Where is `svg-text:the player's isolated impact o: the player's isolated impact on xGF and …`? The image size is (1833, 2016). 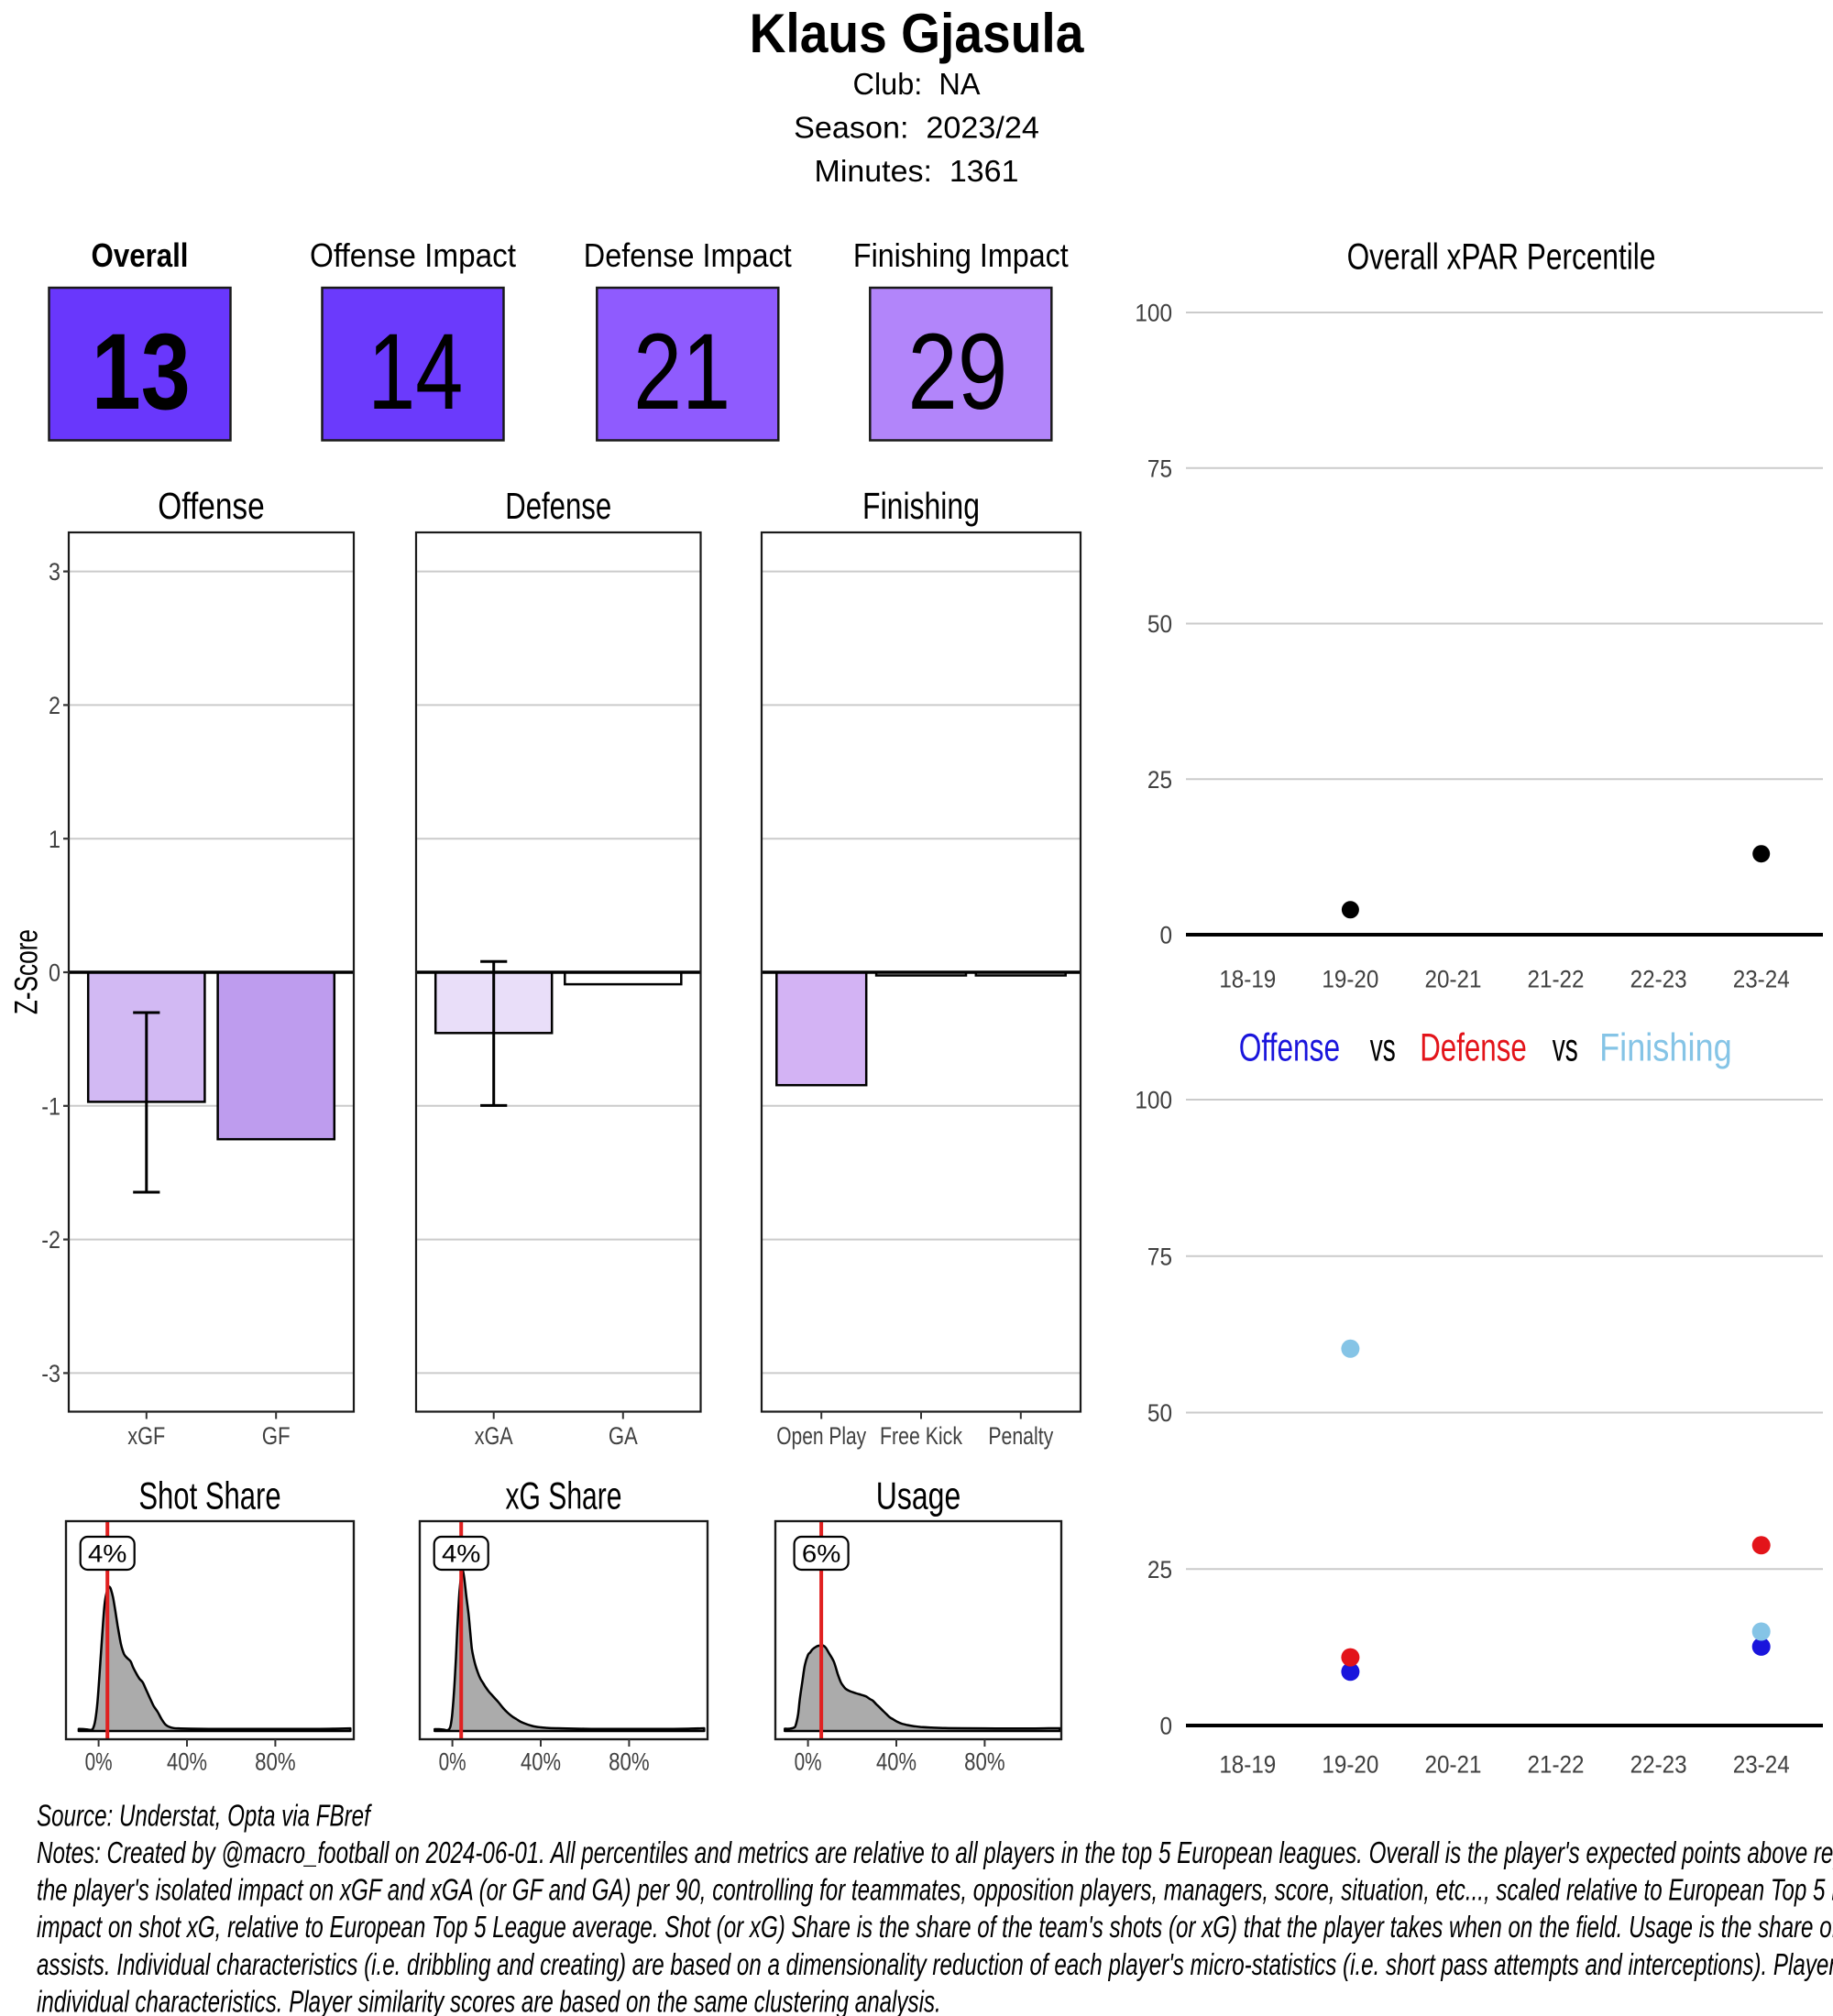
svg-text:the player's isolated impact o: the player's isolated impact on xGF and … is located at coordinates (935, 1891).